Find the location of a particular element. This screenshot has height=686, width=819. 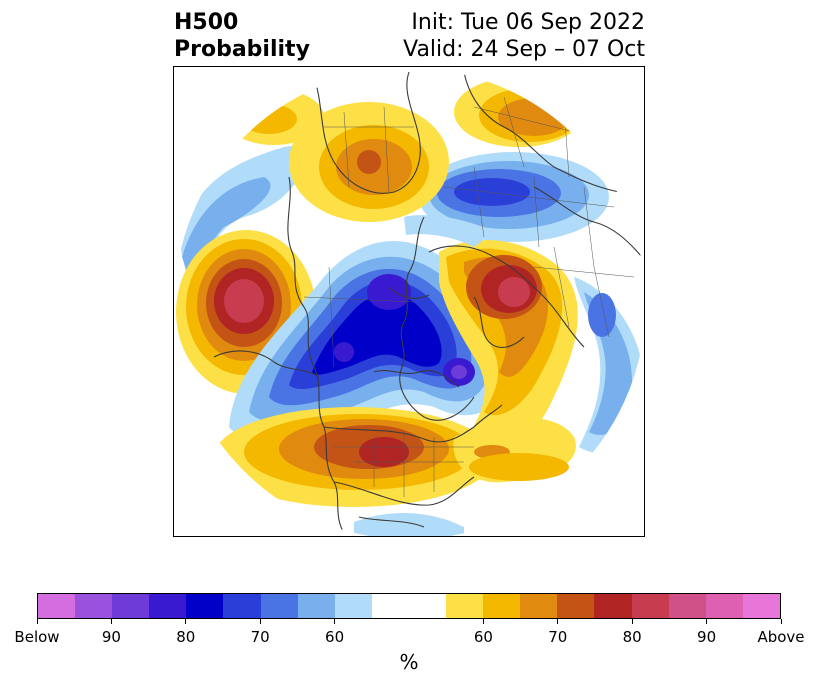

title-left: H500 Probability is located at coordinates (242, 36).